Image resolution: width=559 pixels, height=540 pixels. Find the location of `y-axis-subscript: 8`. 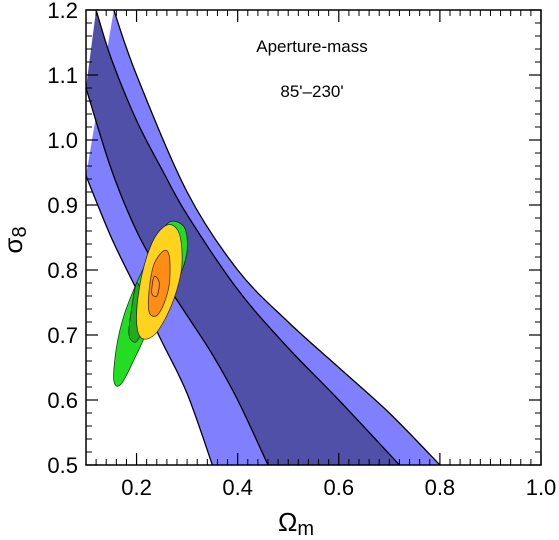

y-axis-subscript: 8 is located at coordinates (20, 231).